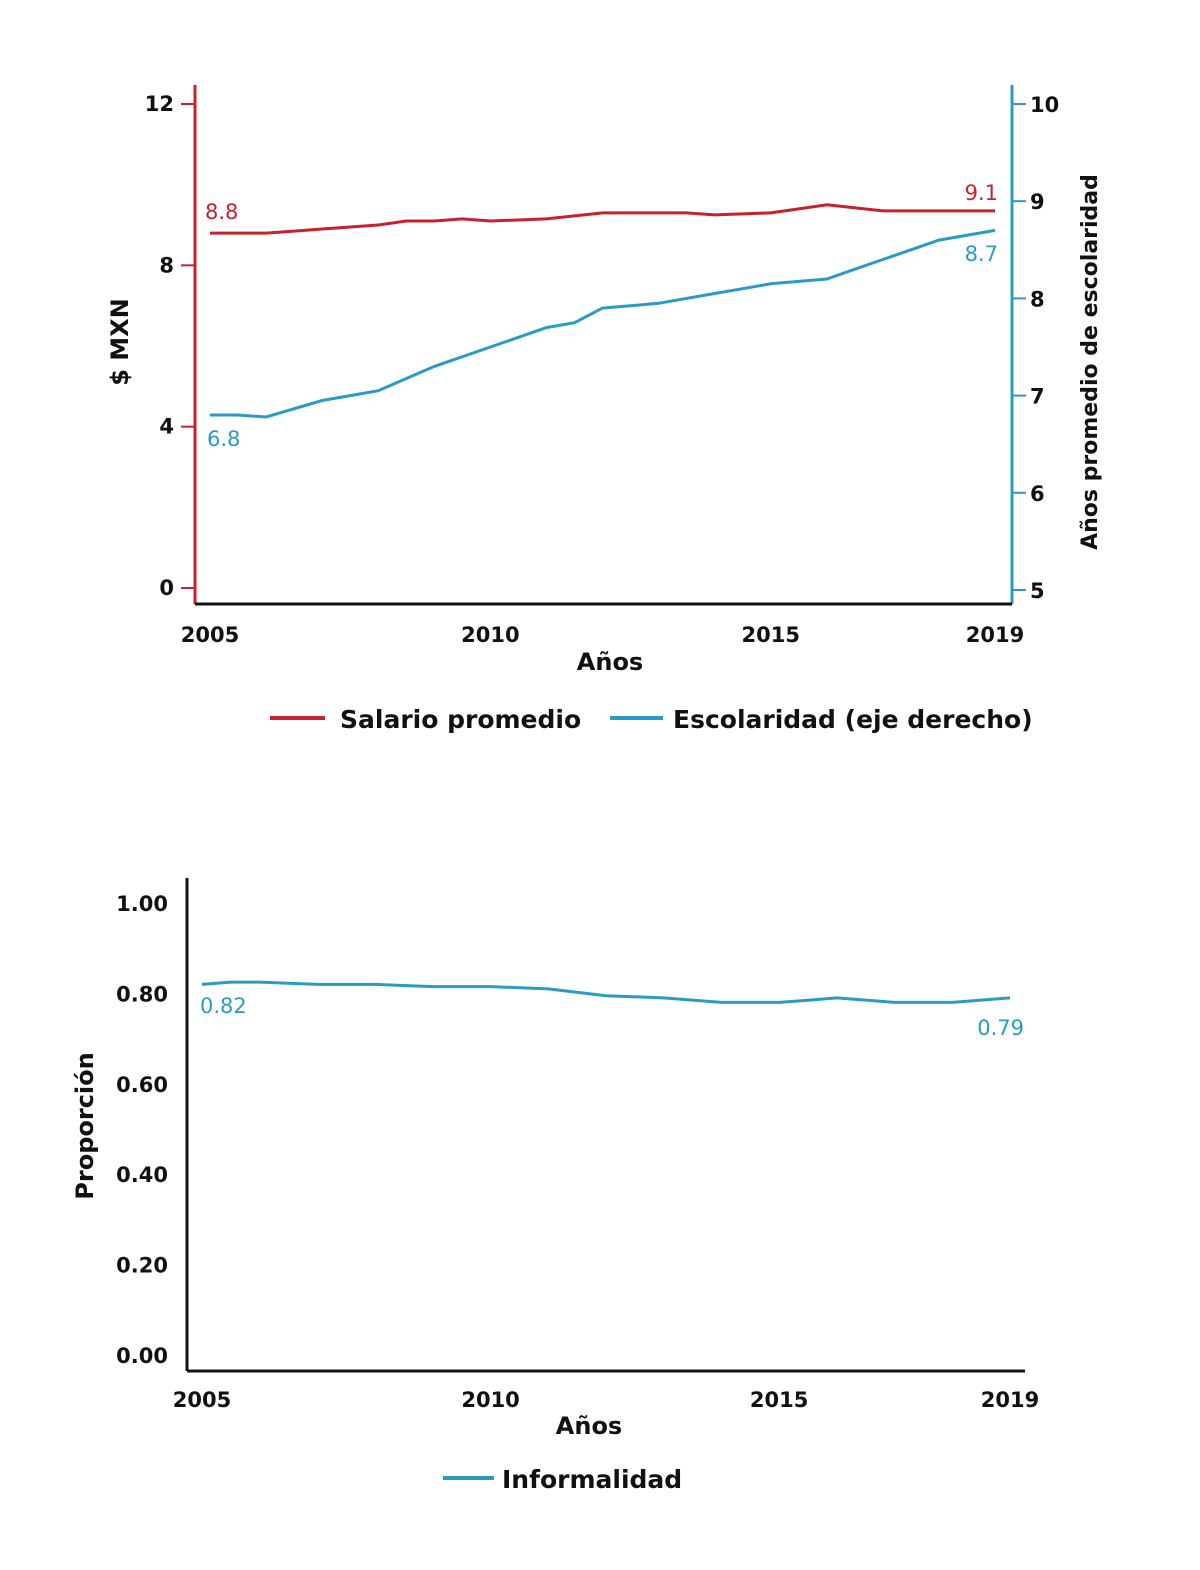 The height and width of the screenshot is (1570, 1200). Describe the element at coordinates (166, 588) in the screenshot. I see `left-y-tick-label: 0` at that location.